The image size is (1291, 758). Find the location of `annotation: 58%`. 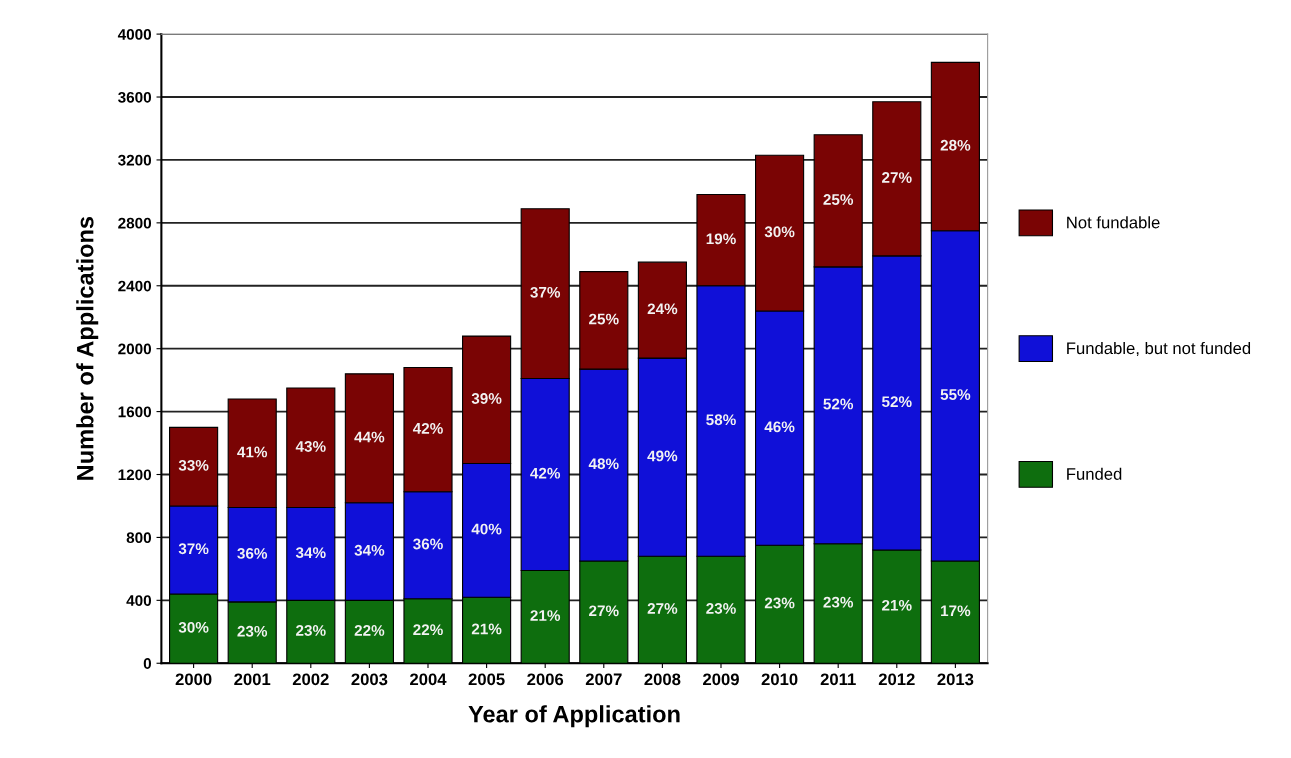

annotation: 58% is located at coordinates (721, 420).